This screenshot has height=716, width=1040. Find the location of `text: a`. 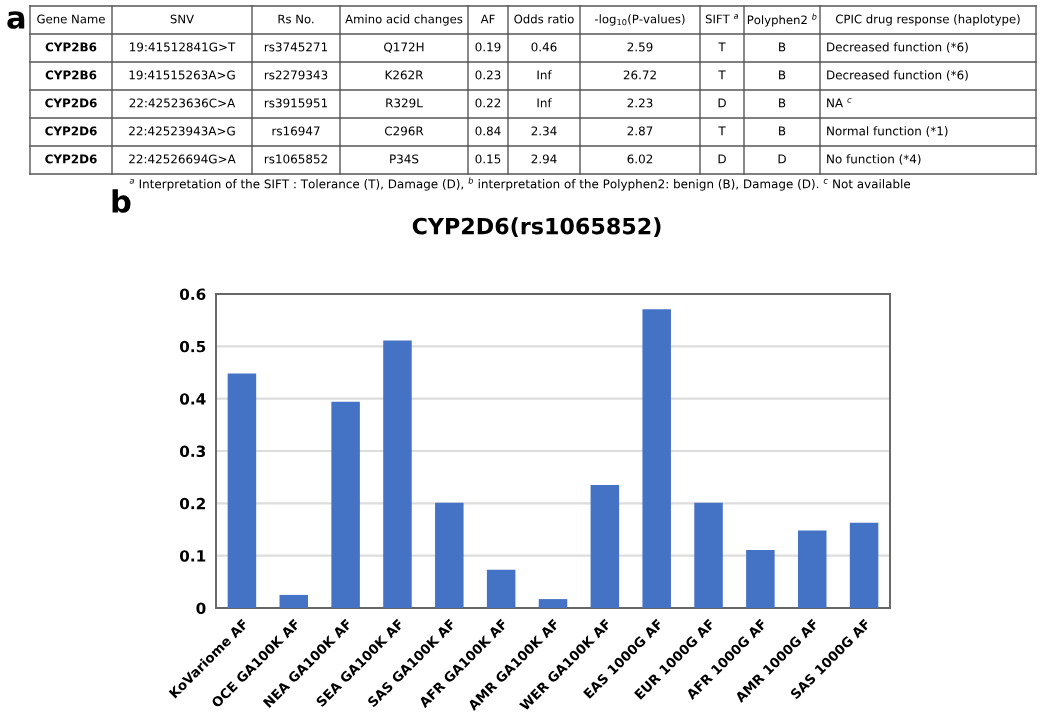

text: a is located at coordinates (16, 20).